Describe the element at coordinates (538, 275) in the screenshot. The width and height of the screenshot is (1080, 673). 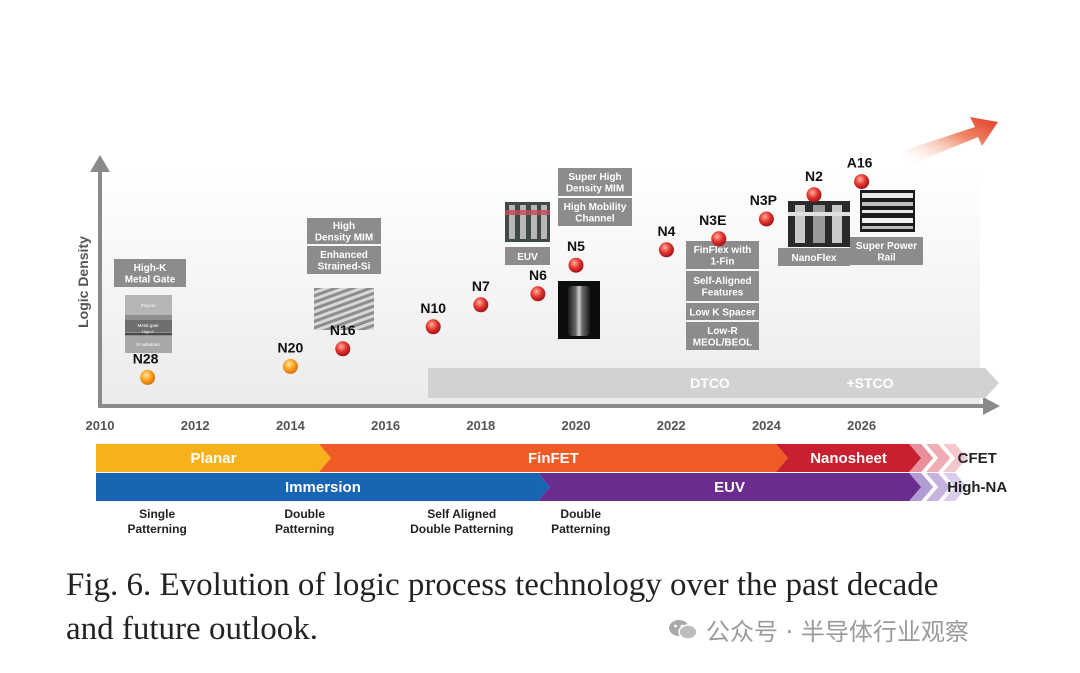
I see `point-label-n6: N6` at that location.